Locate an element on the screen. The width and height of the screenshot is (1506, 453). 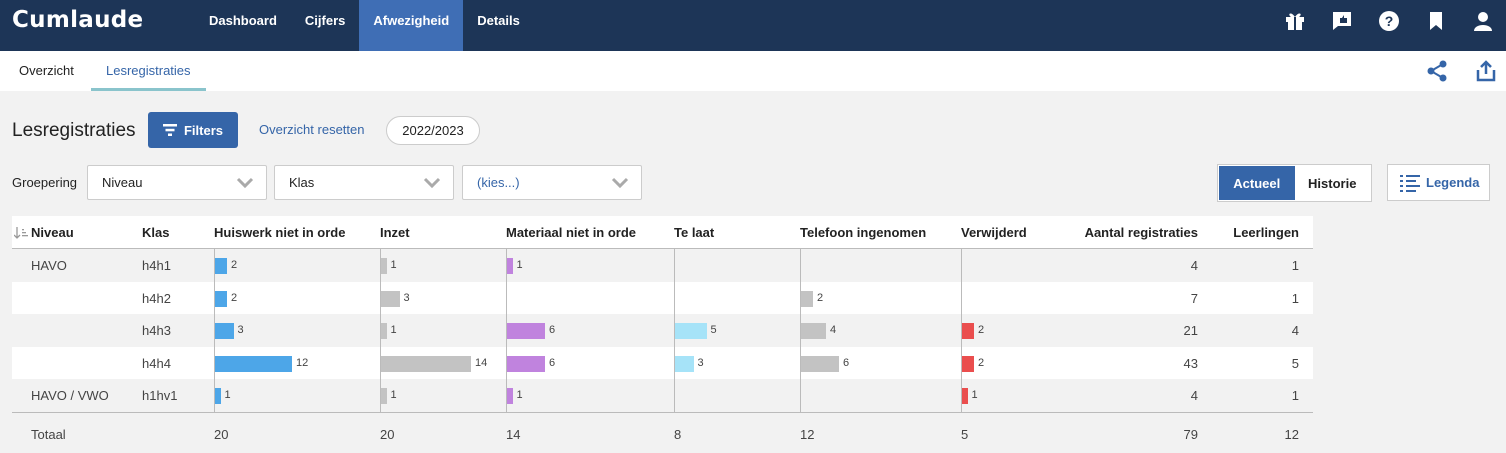
filters-button: Filters is located at coordinates (193, 130).